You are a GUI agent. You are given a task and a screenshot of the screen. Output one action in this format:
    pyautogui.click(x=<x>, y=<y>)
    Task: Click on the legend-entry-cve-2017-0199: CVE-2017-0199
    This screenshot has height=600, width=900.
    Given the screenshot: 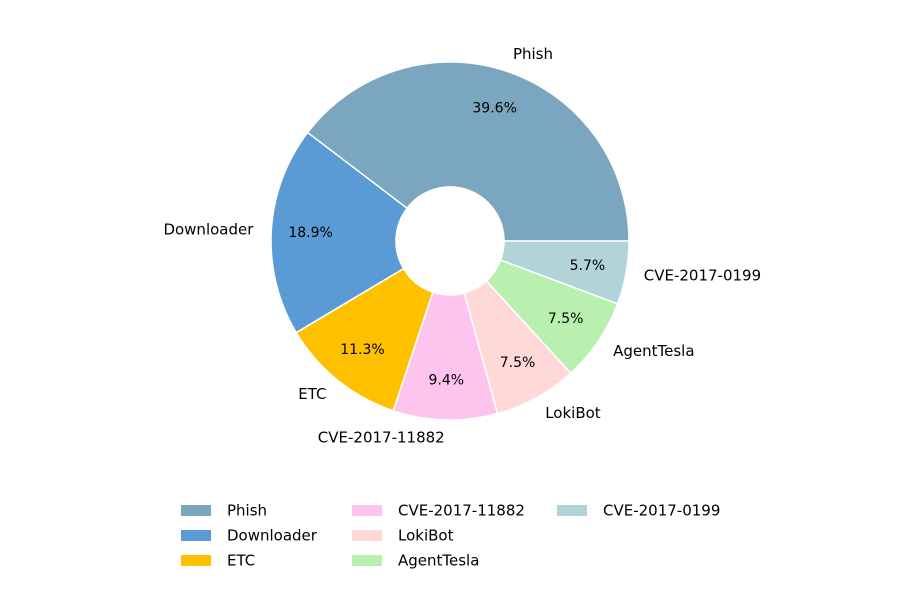 What is the action you would take?
    pyautogui.click(x=638, y=511)
    